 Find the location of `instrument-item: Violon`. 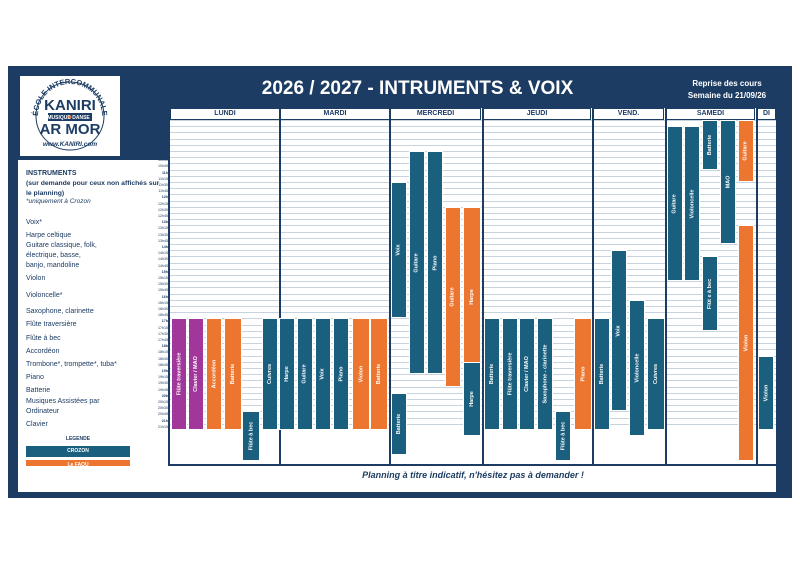

instrument-item: Violon is located at coordinates (36, 278).